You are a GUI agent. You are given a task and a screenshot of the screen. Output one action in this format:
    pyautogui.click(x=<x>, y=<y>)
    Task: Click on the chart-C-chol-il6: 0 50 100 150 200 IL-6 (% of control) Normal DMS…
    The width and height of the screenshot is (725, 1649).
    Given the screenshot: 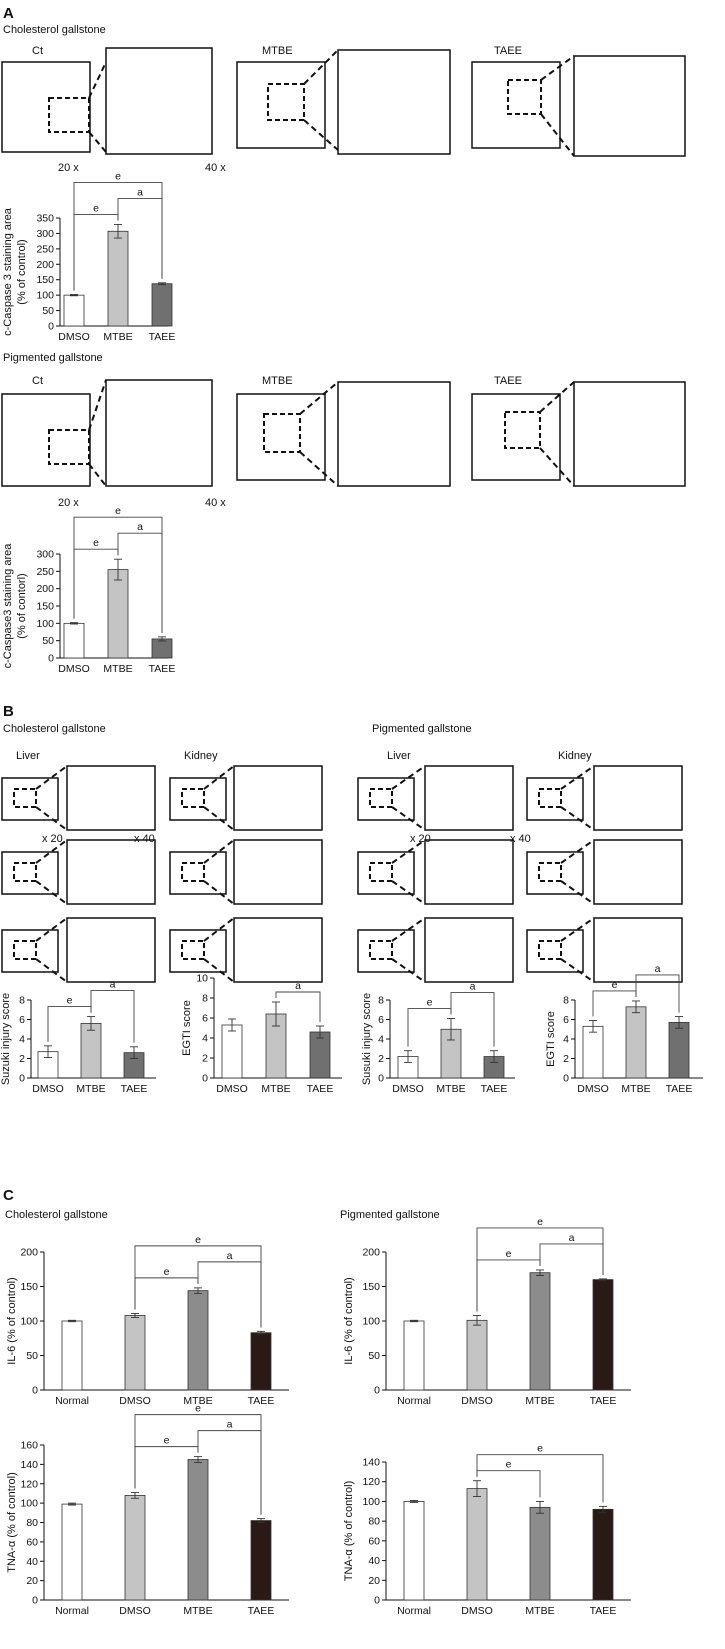 What is the action you would take?
    pyautogui.click(x=147, y=1320)
    